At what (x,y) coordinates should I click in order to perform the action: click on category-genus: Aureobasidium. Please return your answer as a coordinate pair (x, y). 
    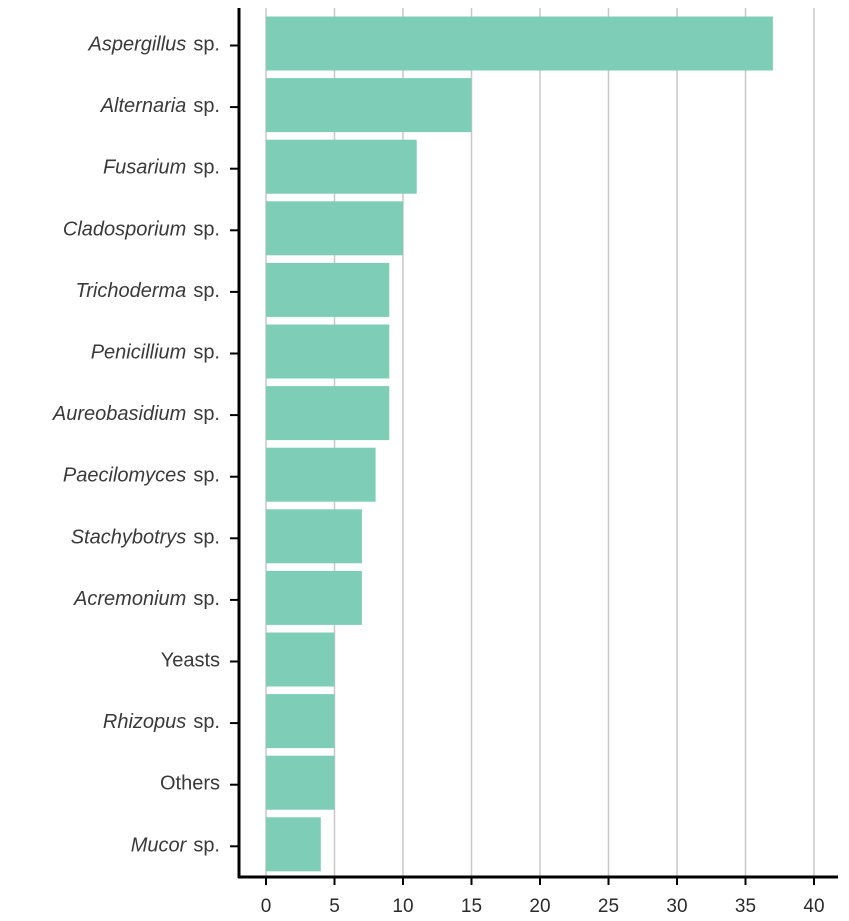
    Looking at the image, I should click on (119, 414).